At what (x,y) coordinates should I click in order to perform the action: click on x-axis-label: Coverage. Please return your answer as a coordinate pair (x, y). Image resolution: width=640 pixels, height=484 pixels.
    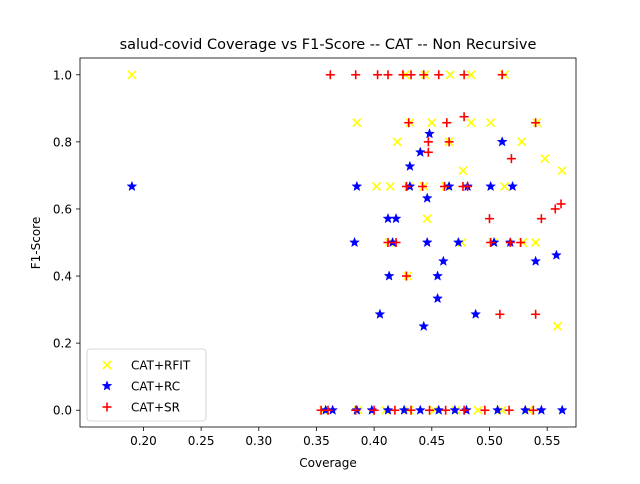
    Looking at the image, I should click on (328, 463).